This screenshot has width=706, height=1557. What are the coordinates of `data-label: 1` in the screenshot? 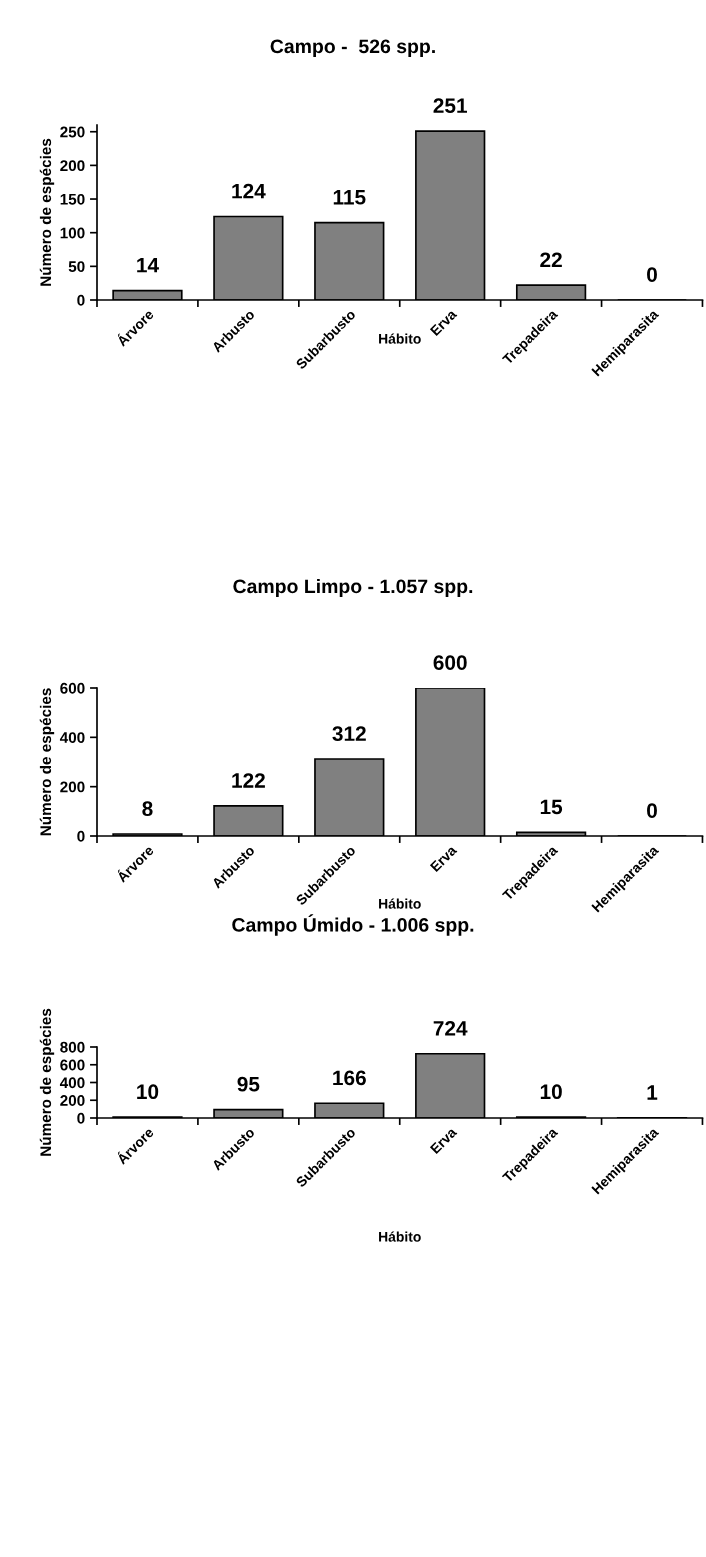 It's located at (652, 1092).